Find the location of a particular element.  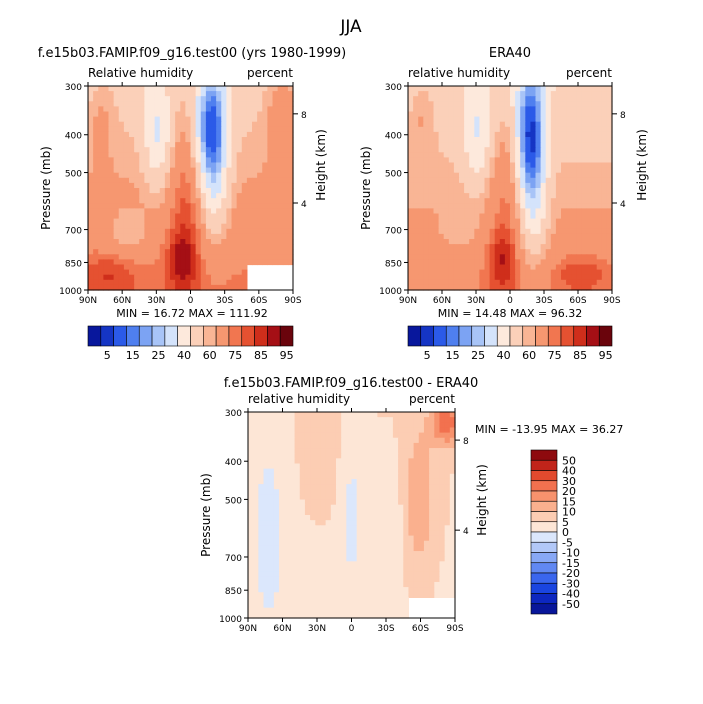

colorbar-label: 50 is located at coordinates (569, 460).